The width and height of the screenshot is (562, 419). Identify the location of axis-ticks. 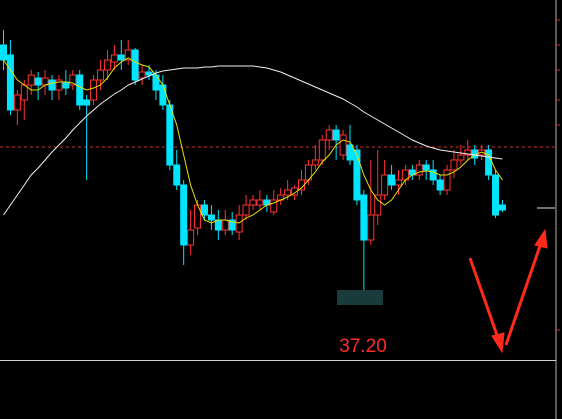
(558, 175).